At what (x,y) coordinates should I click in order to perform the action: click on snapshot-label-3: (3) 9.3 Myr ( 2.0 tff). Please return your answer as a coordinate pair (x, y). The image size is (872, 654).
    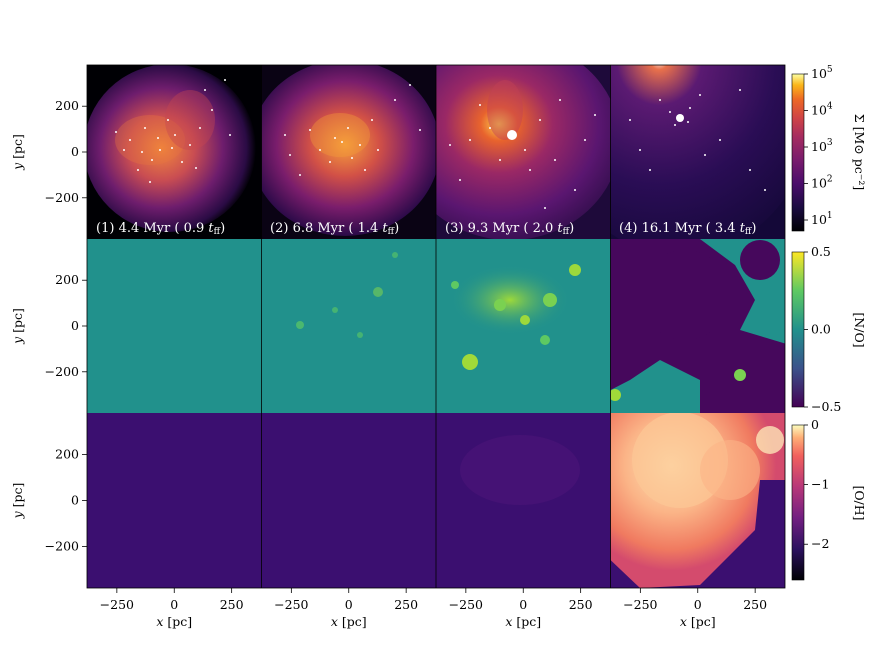
    Looking at the image, I should click on (509, 229).